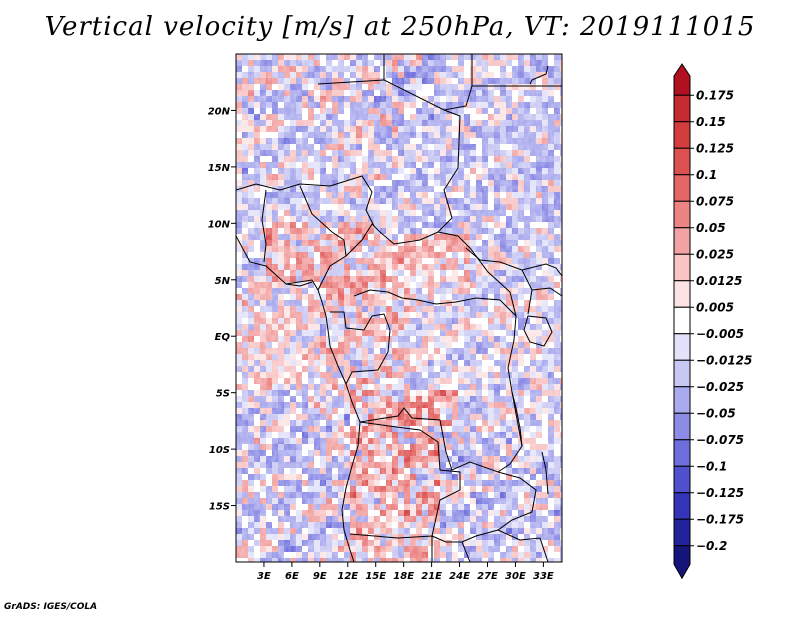 The width and height of the screenshot is (800, 618). I want to click on x-tick-label: 15E, so click(375, 576).